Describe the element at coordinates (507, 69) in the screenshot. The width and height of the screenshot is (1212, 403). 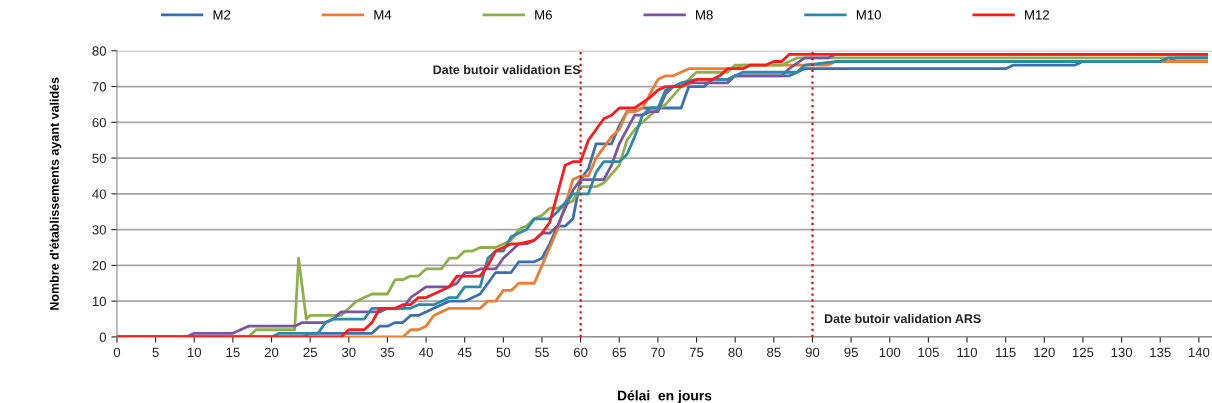
I see `ref-line-label: Date butoir validation ES` at that location.